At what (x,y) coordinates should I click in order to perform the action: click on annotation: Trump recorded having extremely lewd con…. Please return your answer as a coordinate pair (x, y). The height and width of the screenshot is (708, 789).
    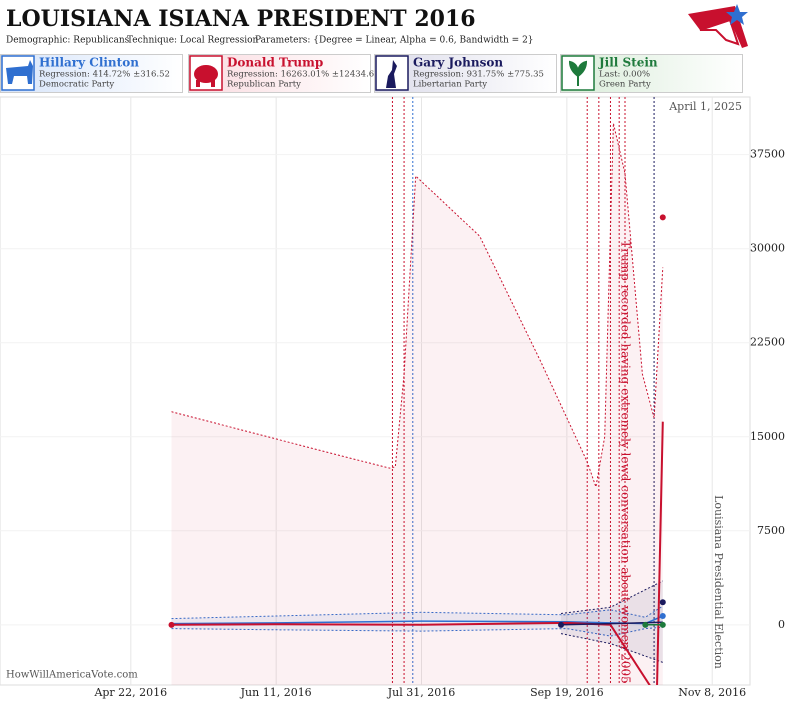
    Looking at the image, I should click on (626, 462).